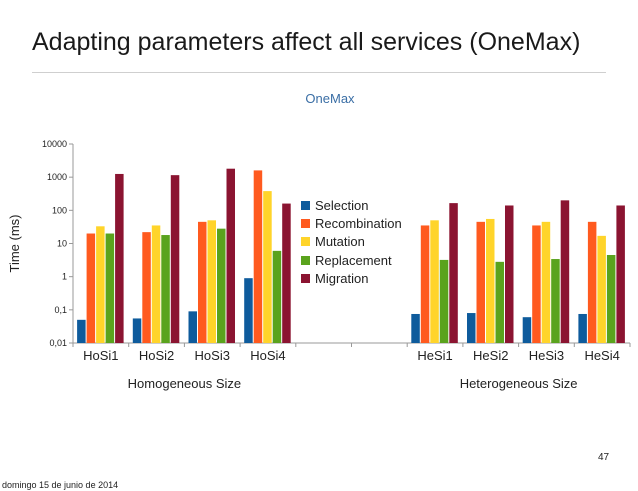 This screenshot has height=491, width=638. Describe the element at coordinates (509, 274) in the screenshot. I see `bar-migration-hesi2` at that location.